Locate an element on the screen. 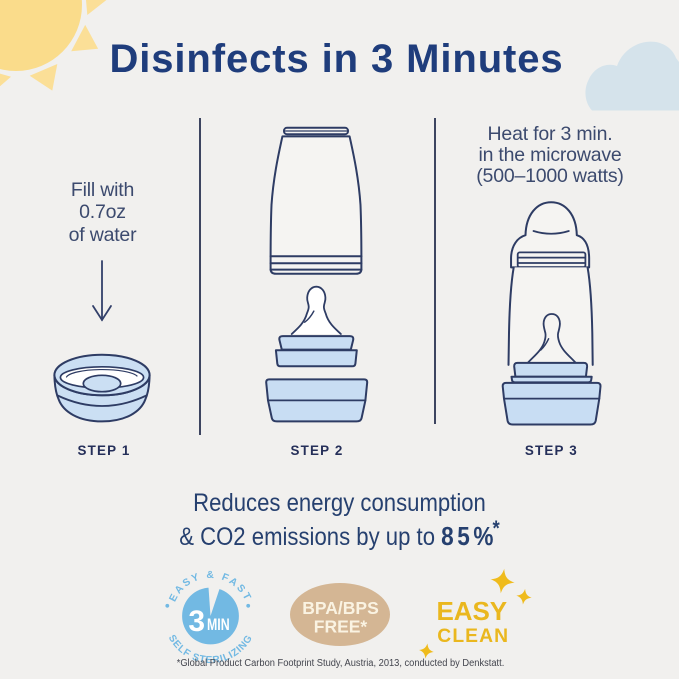  svg-text: BPA/BPS is located at coordinates (340, 608).